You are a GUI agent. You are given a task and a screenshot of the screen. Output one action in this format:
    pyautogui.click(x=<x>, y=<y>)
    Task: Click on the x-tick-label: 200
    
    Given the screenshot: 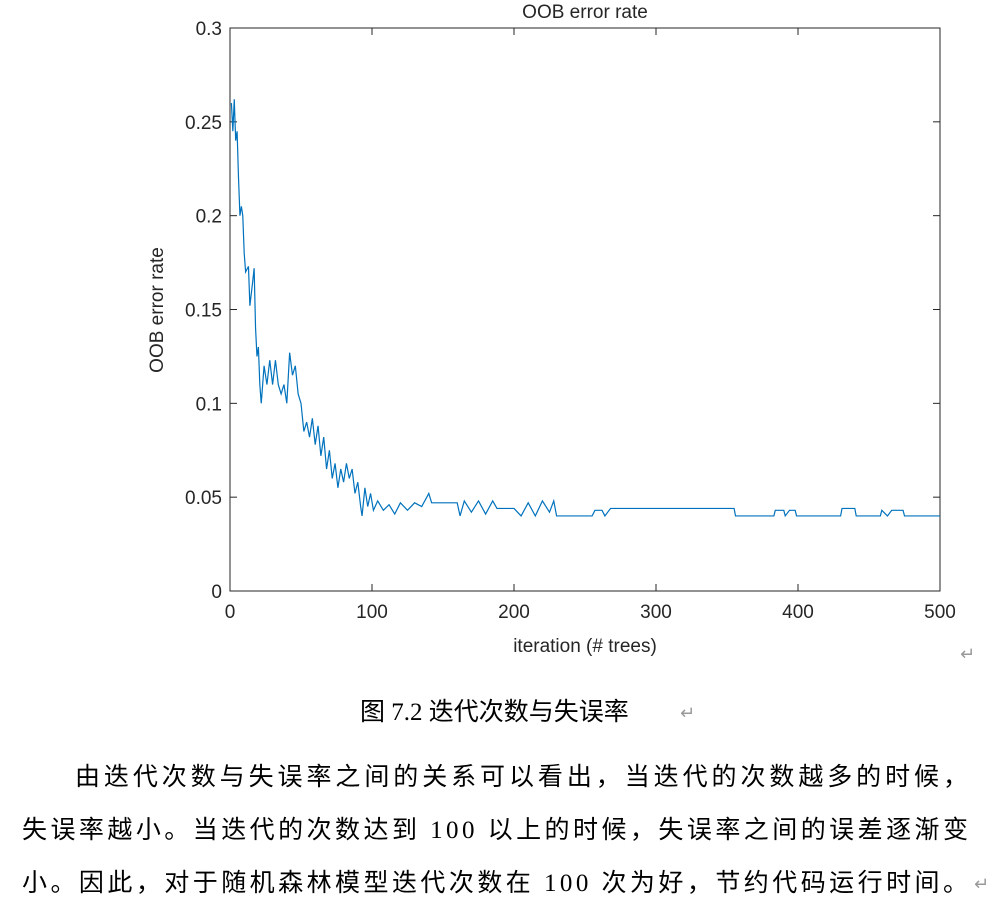 What is the action you would take?
    pyautogui.click(x=514, y=612)
    